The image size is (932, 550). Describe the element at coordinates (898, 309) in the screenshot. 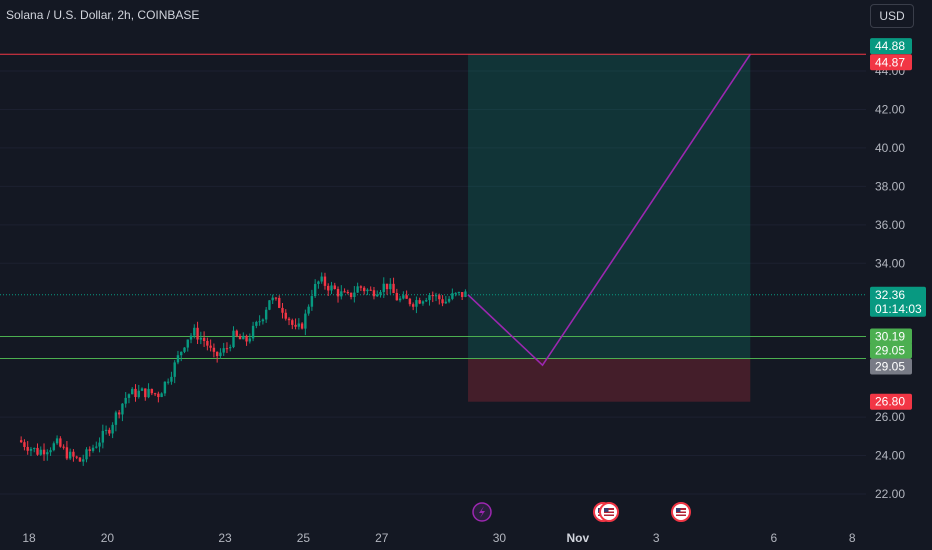

I see `countdown-text: 01:14:03` at that location.